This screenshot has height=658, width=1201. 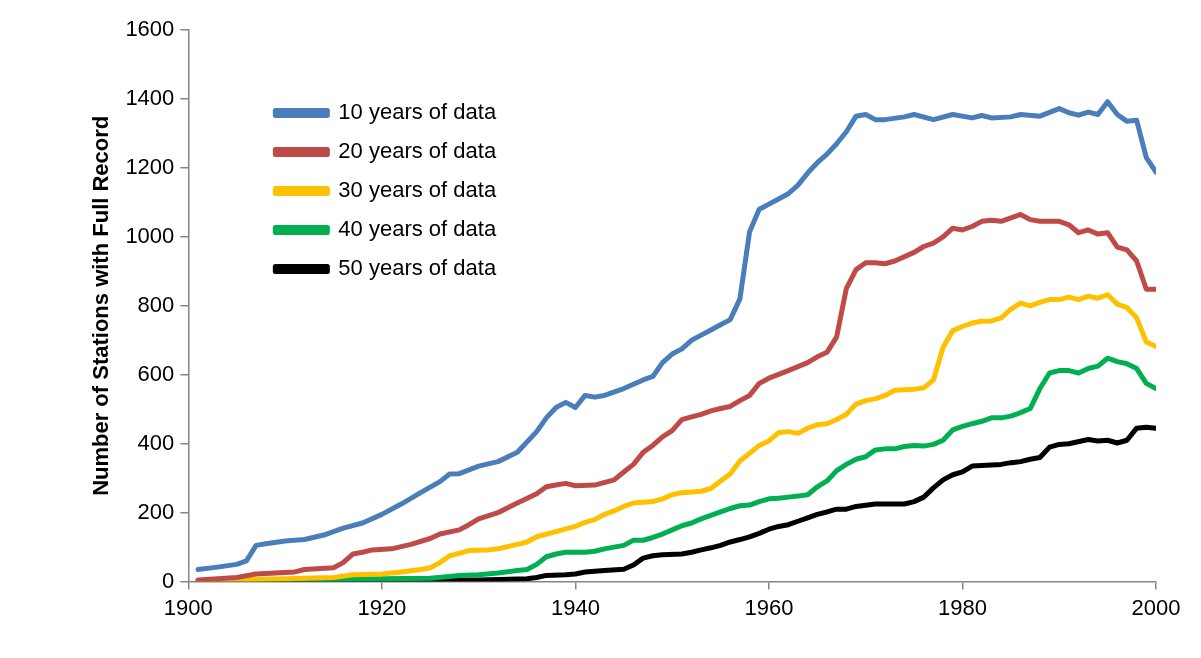 I want to click on y-tick-label: 200, so click(x=156, y=511).